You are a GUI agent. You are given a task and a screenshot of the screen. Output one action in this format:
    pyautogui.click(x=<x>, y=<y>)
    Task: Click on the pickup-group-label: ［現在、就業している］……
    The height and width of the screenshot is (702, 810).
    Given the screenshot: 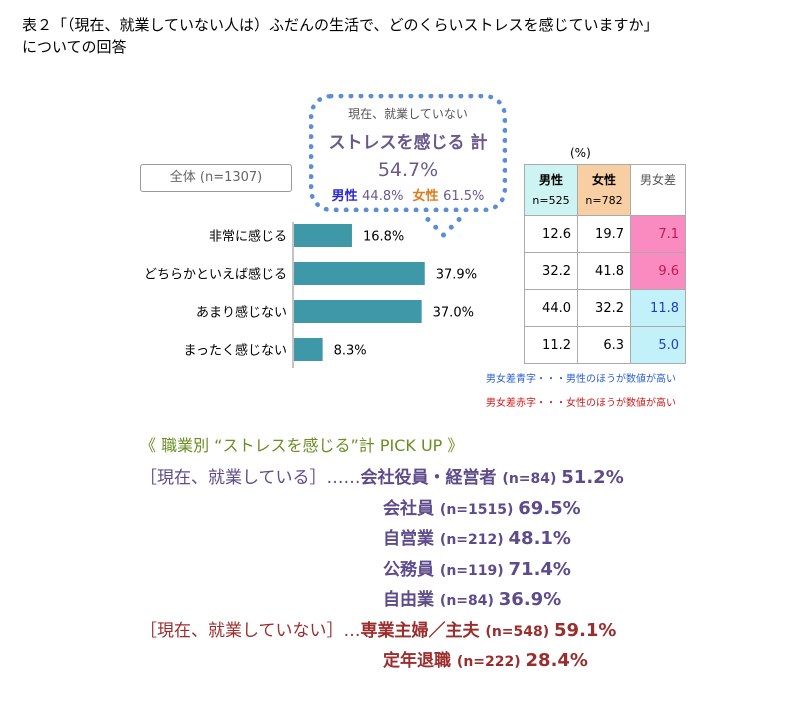 What is the action you would take?
    pyautogui.click(x=250, y=478)
    